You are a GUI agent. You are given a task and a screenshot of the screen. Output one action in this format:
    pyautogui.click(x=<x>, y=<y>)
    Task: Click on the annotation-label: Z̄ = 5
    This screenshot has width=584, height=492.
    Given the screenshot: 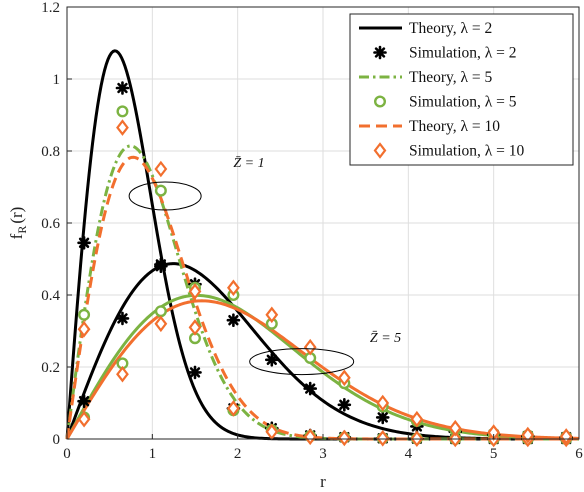 What is the action you would take?
    pyautogui.click(x=385, y=338)
    